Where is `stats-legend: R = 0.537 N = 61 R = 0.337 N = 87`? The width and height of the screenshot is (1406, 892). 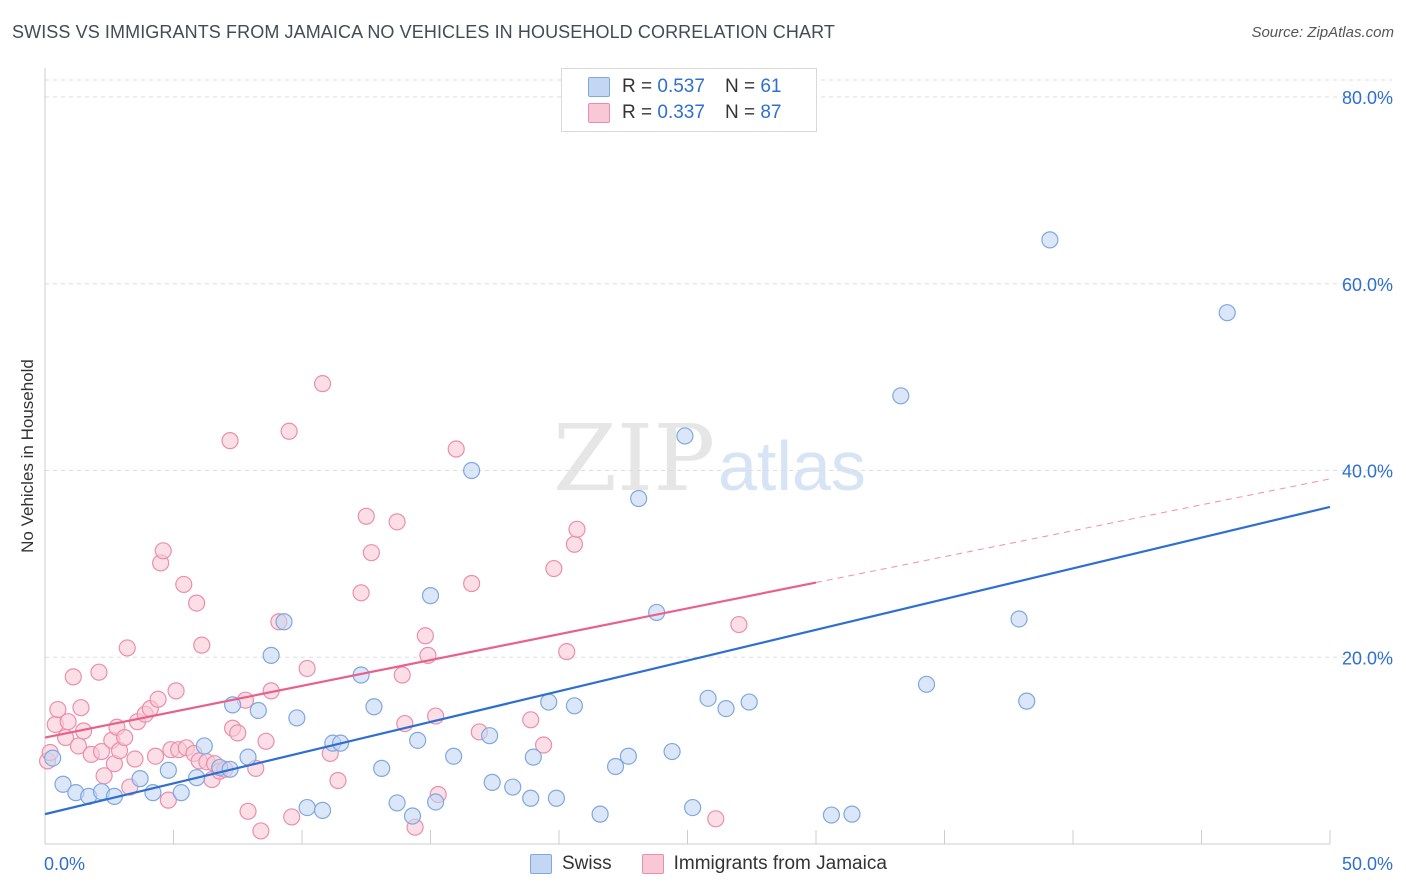 stats-legend: R = 0.537 N = 61 R = 0.337 N = 87 is located at coordinates (689, 100).